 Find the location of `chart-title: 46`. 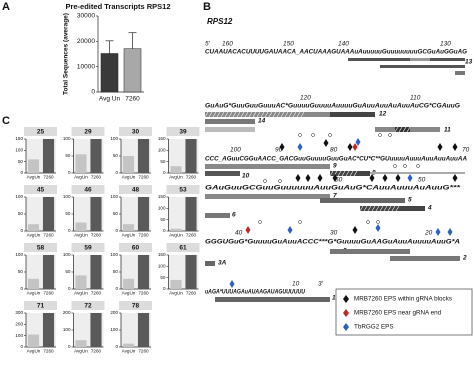

chart-title: 46 is located at coordinates (88, 190).